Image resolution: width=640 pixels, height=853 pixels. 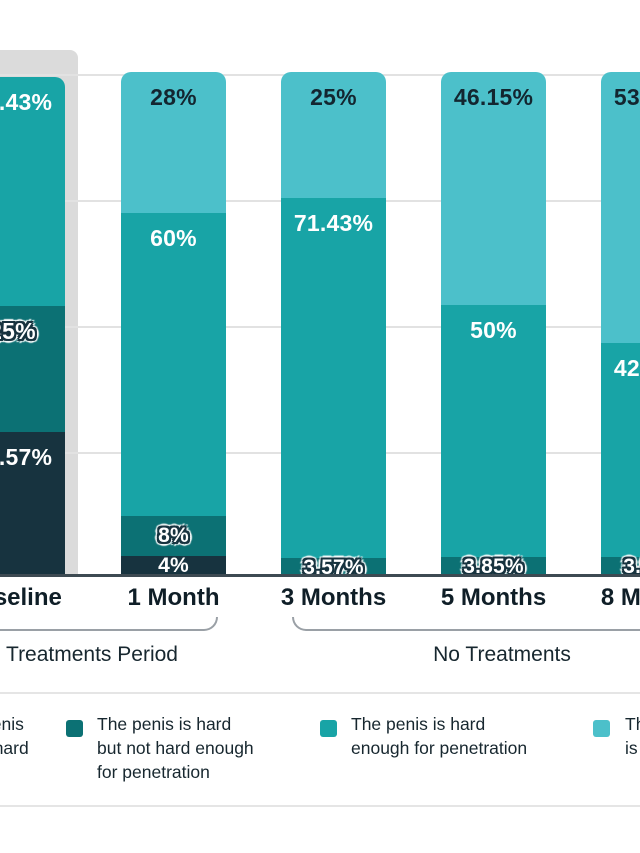 I want to click on segment-value-label: 28.57%, so click(x=26, y=457).